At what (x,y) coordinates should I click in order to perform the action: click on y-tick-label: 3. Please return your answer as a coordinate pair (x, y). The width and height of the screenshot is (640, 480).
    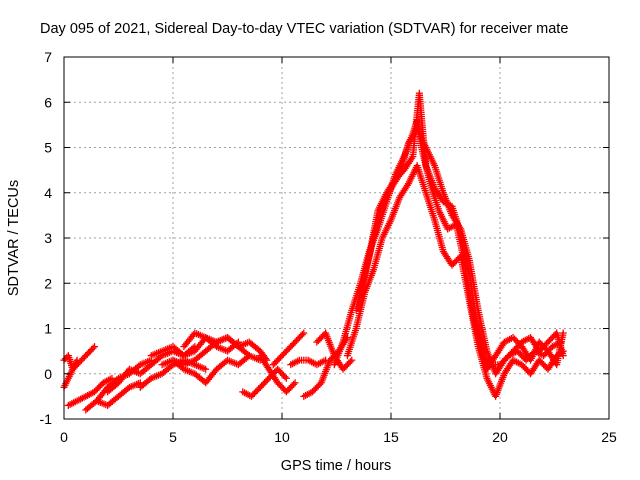
    Looking at the image, I should click on (48, 238).